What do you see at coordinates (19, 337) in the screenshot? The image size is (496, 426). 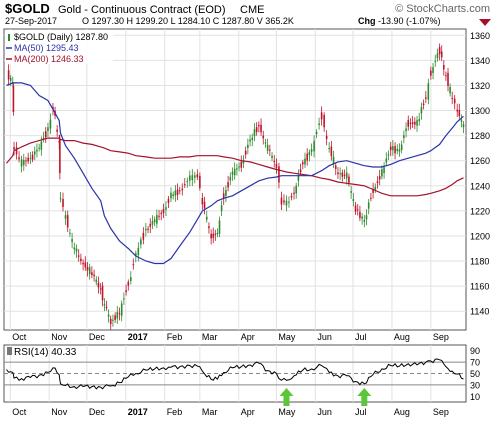 I see `price-x-tick-label: Oct` at bounding box center [19, 337].